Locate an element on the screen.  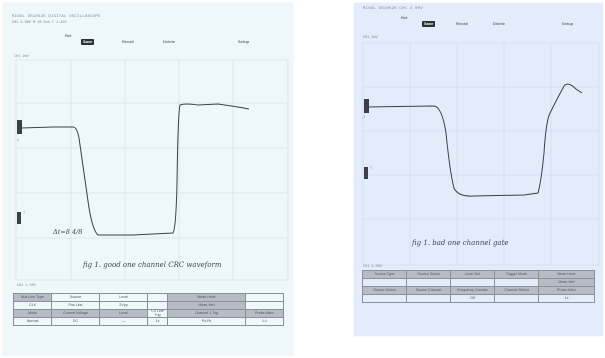
table-cell: Trigger Mode is located at coordinates (516, 274).